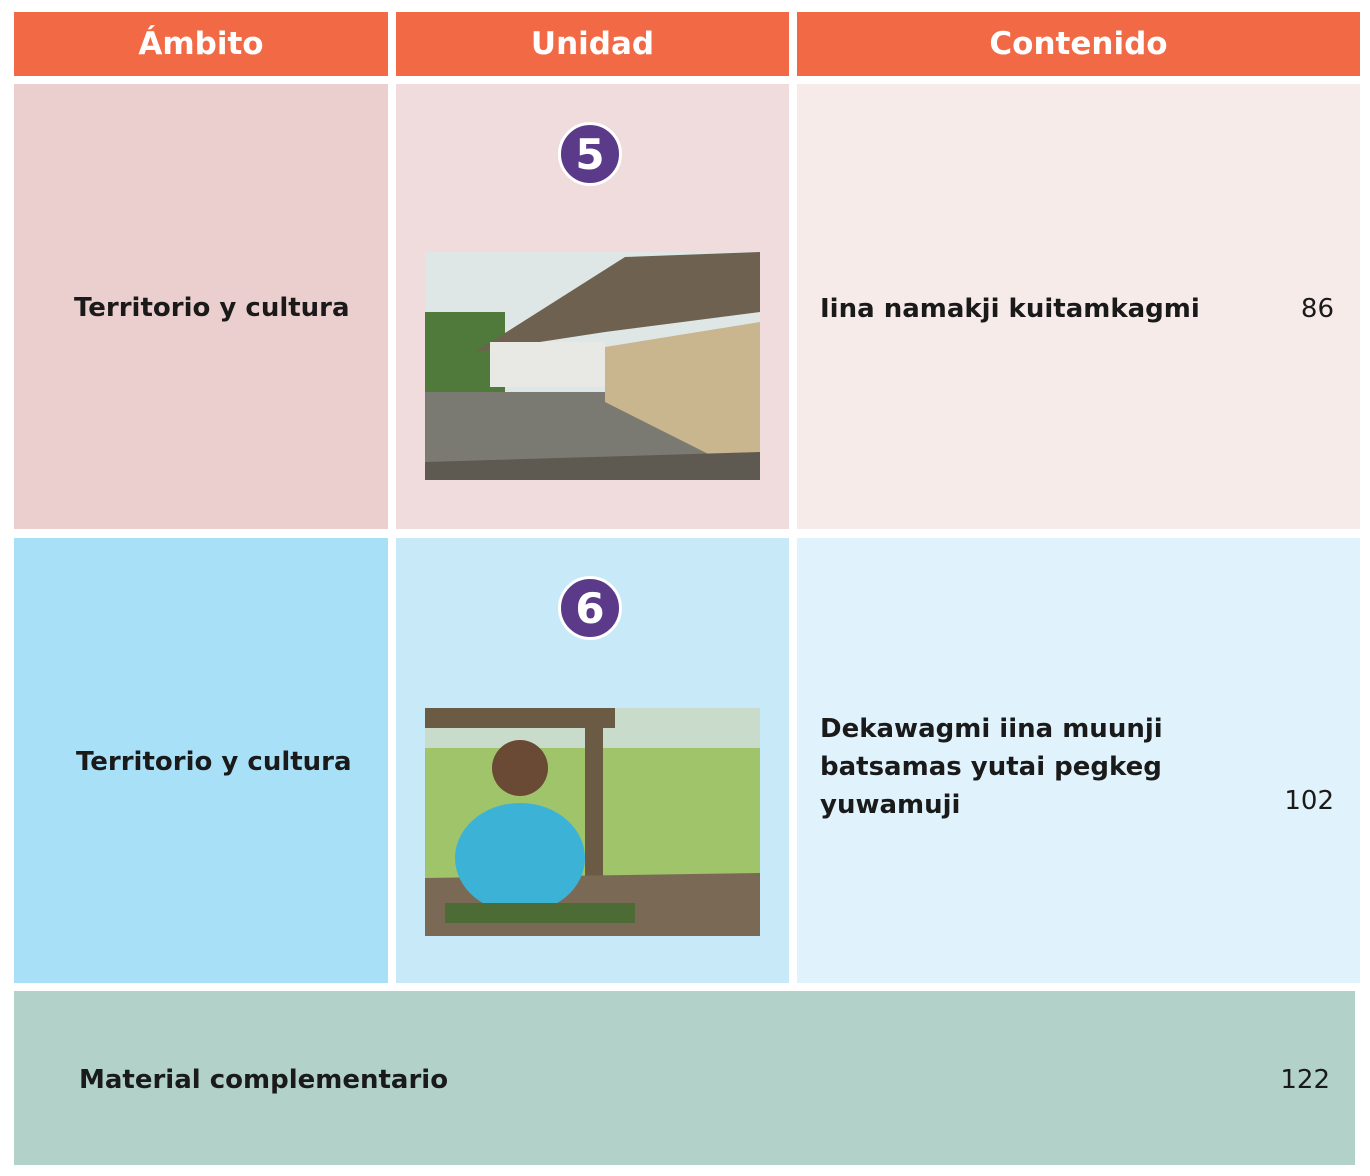 The width and height of the screenshot is (1370, 1176). I want to click on page-number: 102, so click(1309, 801).